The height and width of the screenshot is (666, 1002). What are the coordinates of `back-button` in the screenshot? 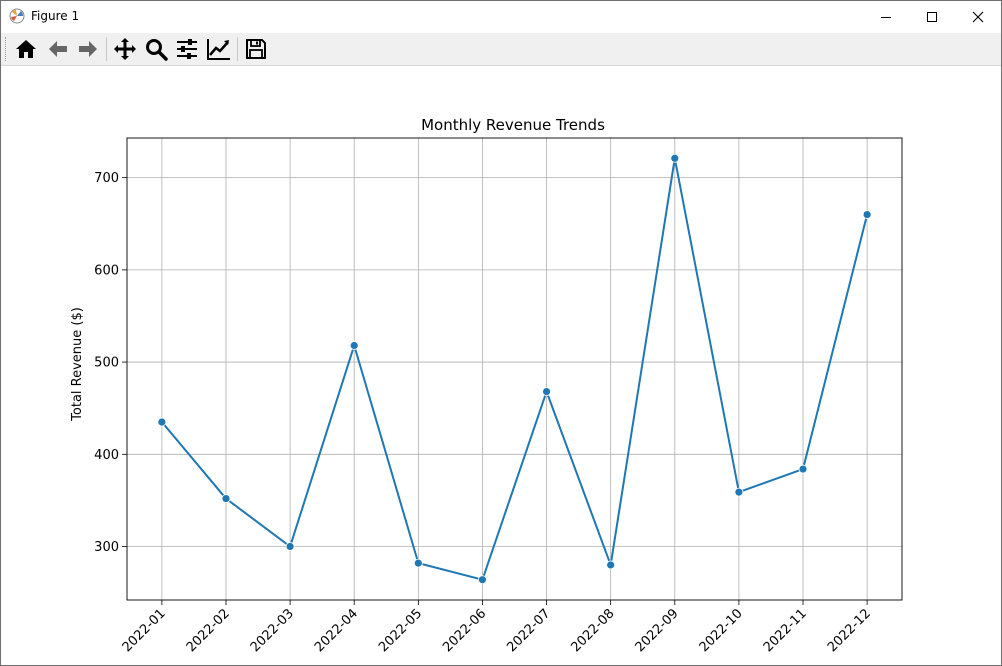 It's located at (58, 49).